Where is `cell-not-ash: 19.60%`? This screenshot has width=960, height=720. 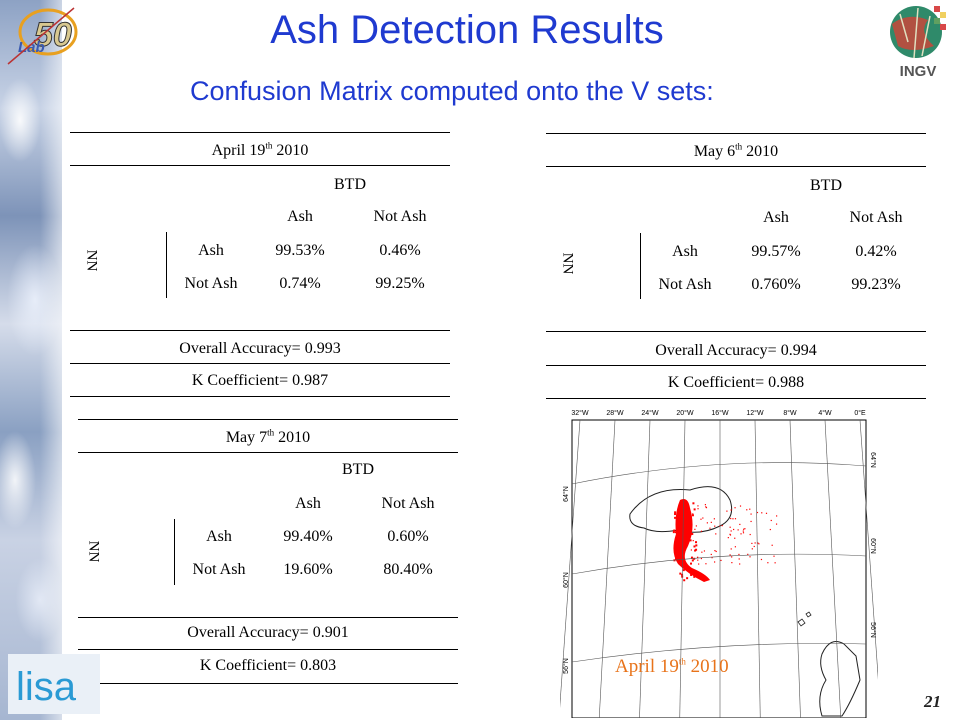 cell-not-ash: 19.60% is located at coordinates (308, 569).